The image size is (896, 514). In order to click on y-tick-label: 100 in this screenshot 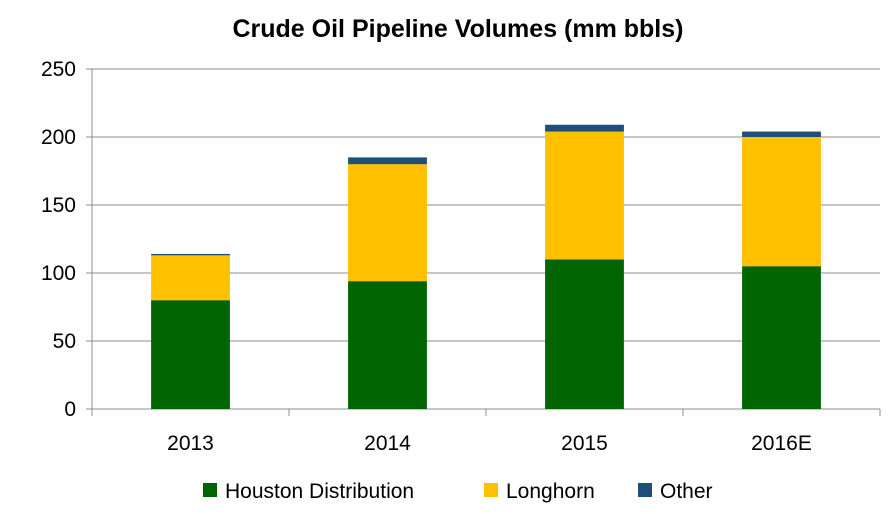, I will do `click(58, 273)`.